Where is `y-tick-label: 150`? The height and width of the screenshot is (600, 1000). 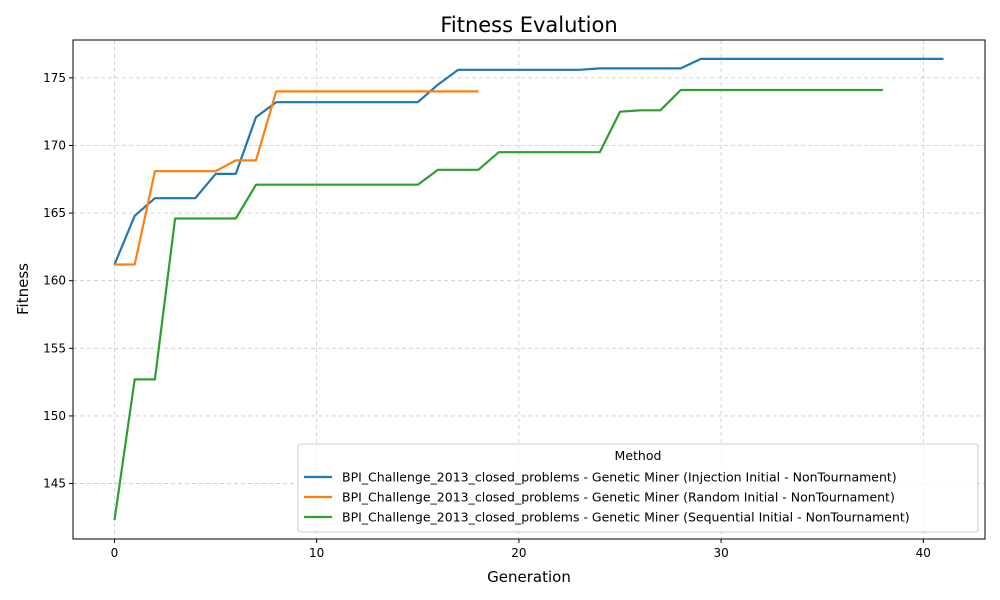
y-tick-label: 150 is located at coordinates (54, 416).